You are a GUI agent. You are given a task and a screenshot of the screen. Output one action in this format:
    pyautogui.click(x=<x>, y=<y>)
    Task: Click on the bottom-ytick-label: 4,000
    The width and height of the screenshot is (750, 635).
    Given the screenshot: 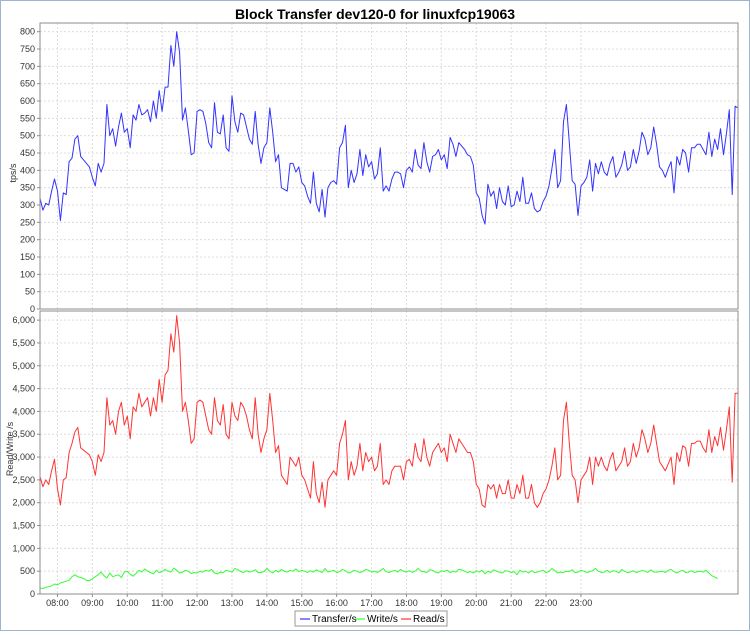 What is the action you would take?
    pyautogui.click(x=23, y=411)
    